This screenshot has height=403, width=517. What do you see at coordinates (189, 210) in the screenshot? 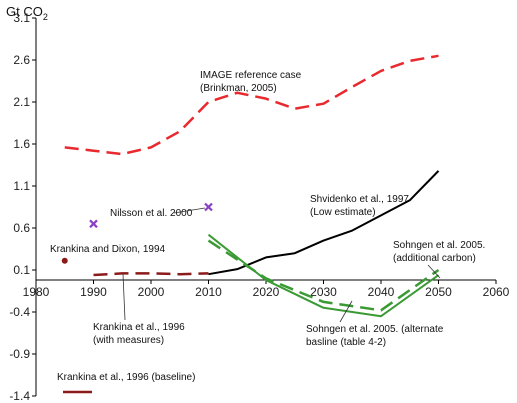
I see `leader-nilsson` at bounding box center [189, 210].